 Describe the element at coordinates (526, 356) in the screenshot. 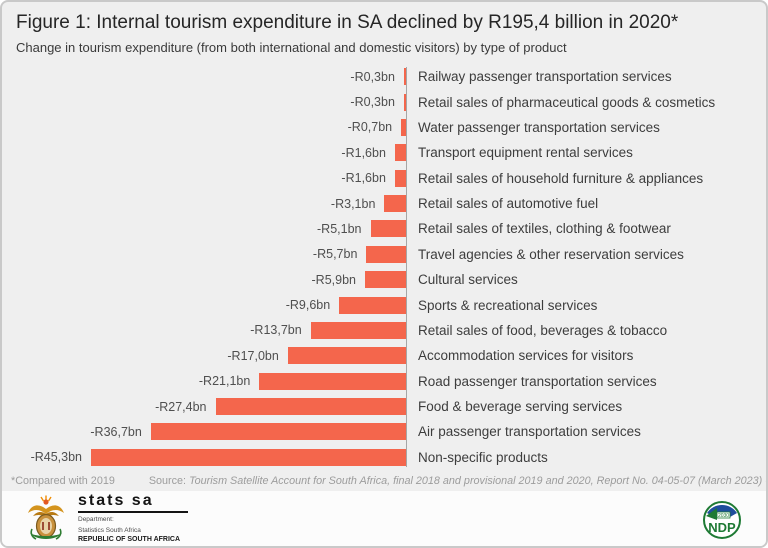

I see `category-label: Accommodation services for visitors` at that location.